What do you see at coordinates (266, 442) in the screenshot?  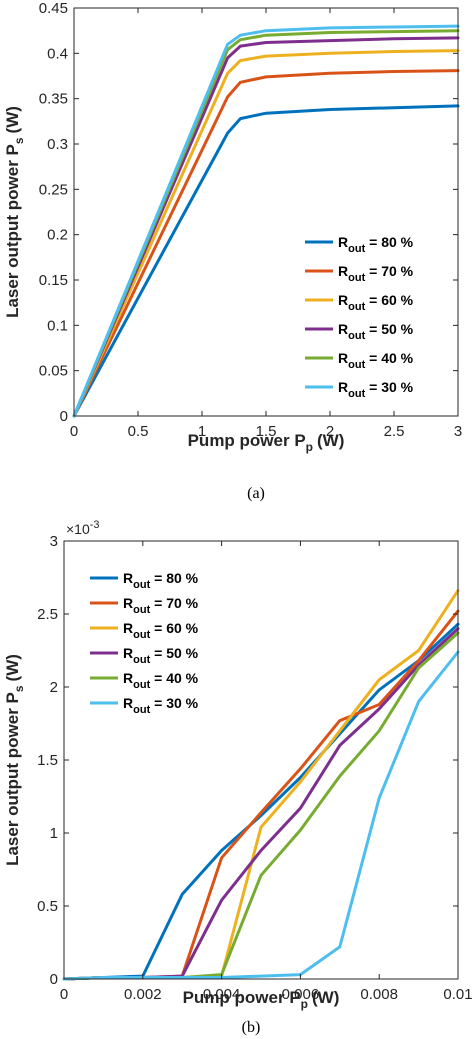 I see `chart-a-x-axis-label: Pump power Pp (W)` at bounding box center [266, 442].